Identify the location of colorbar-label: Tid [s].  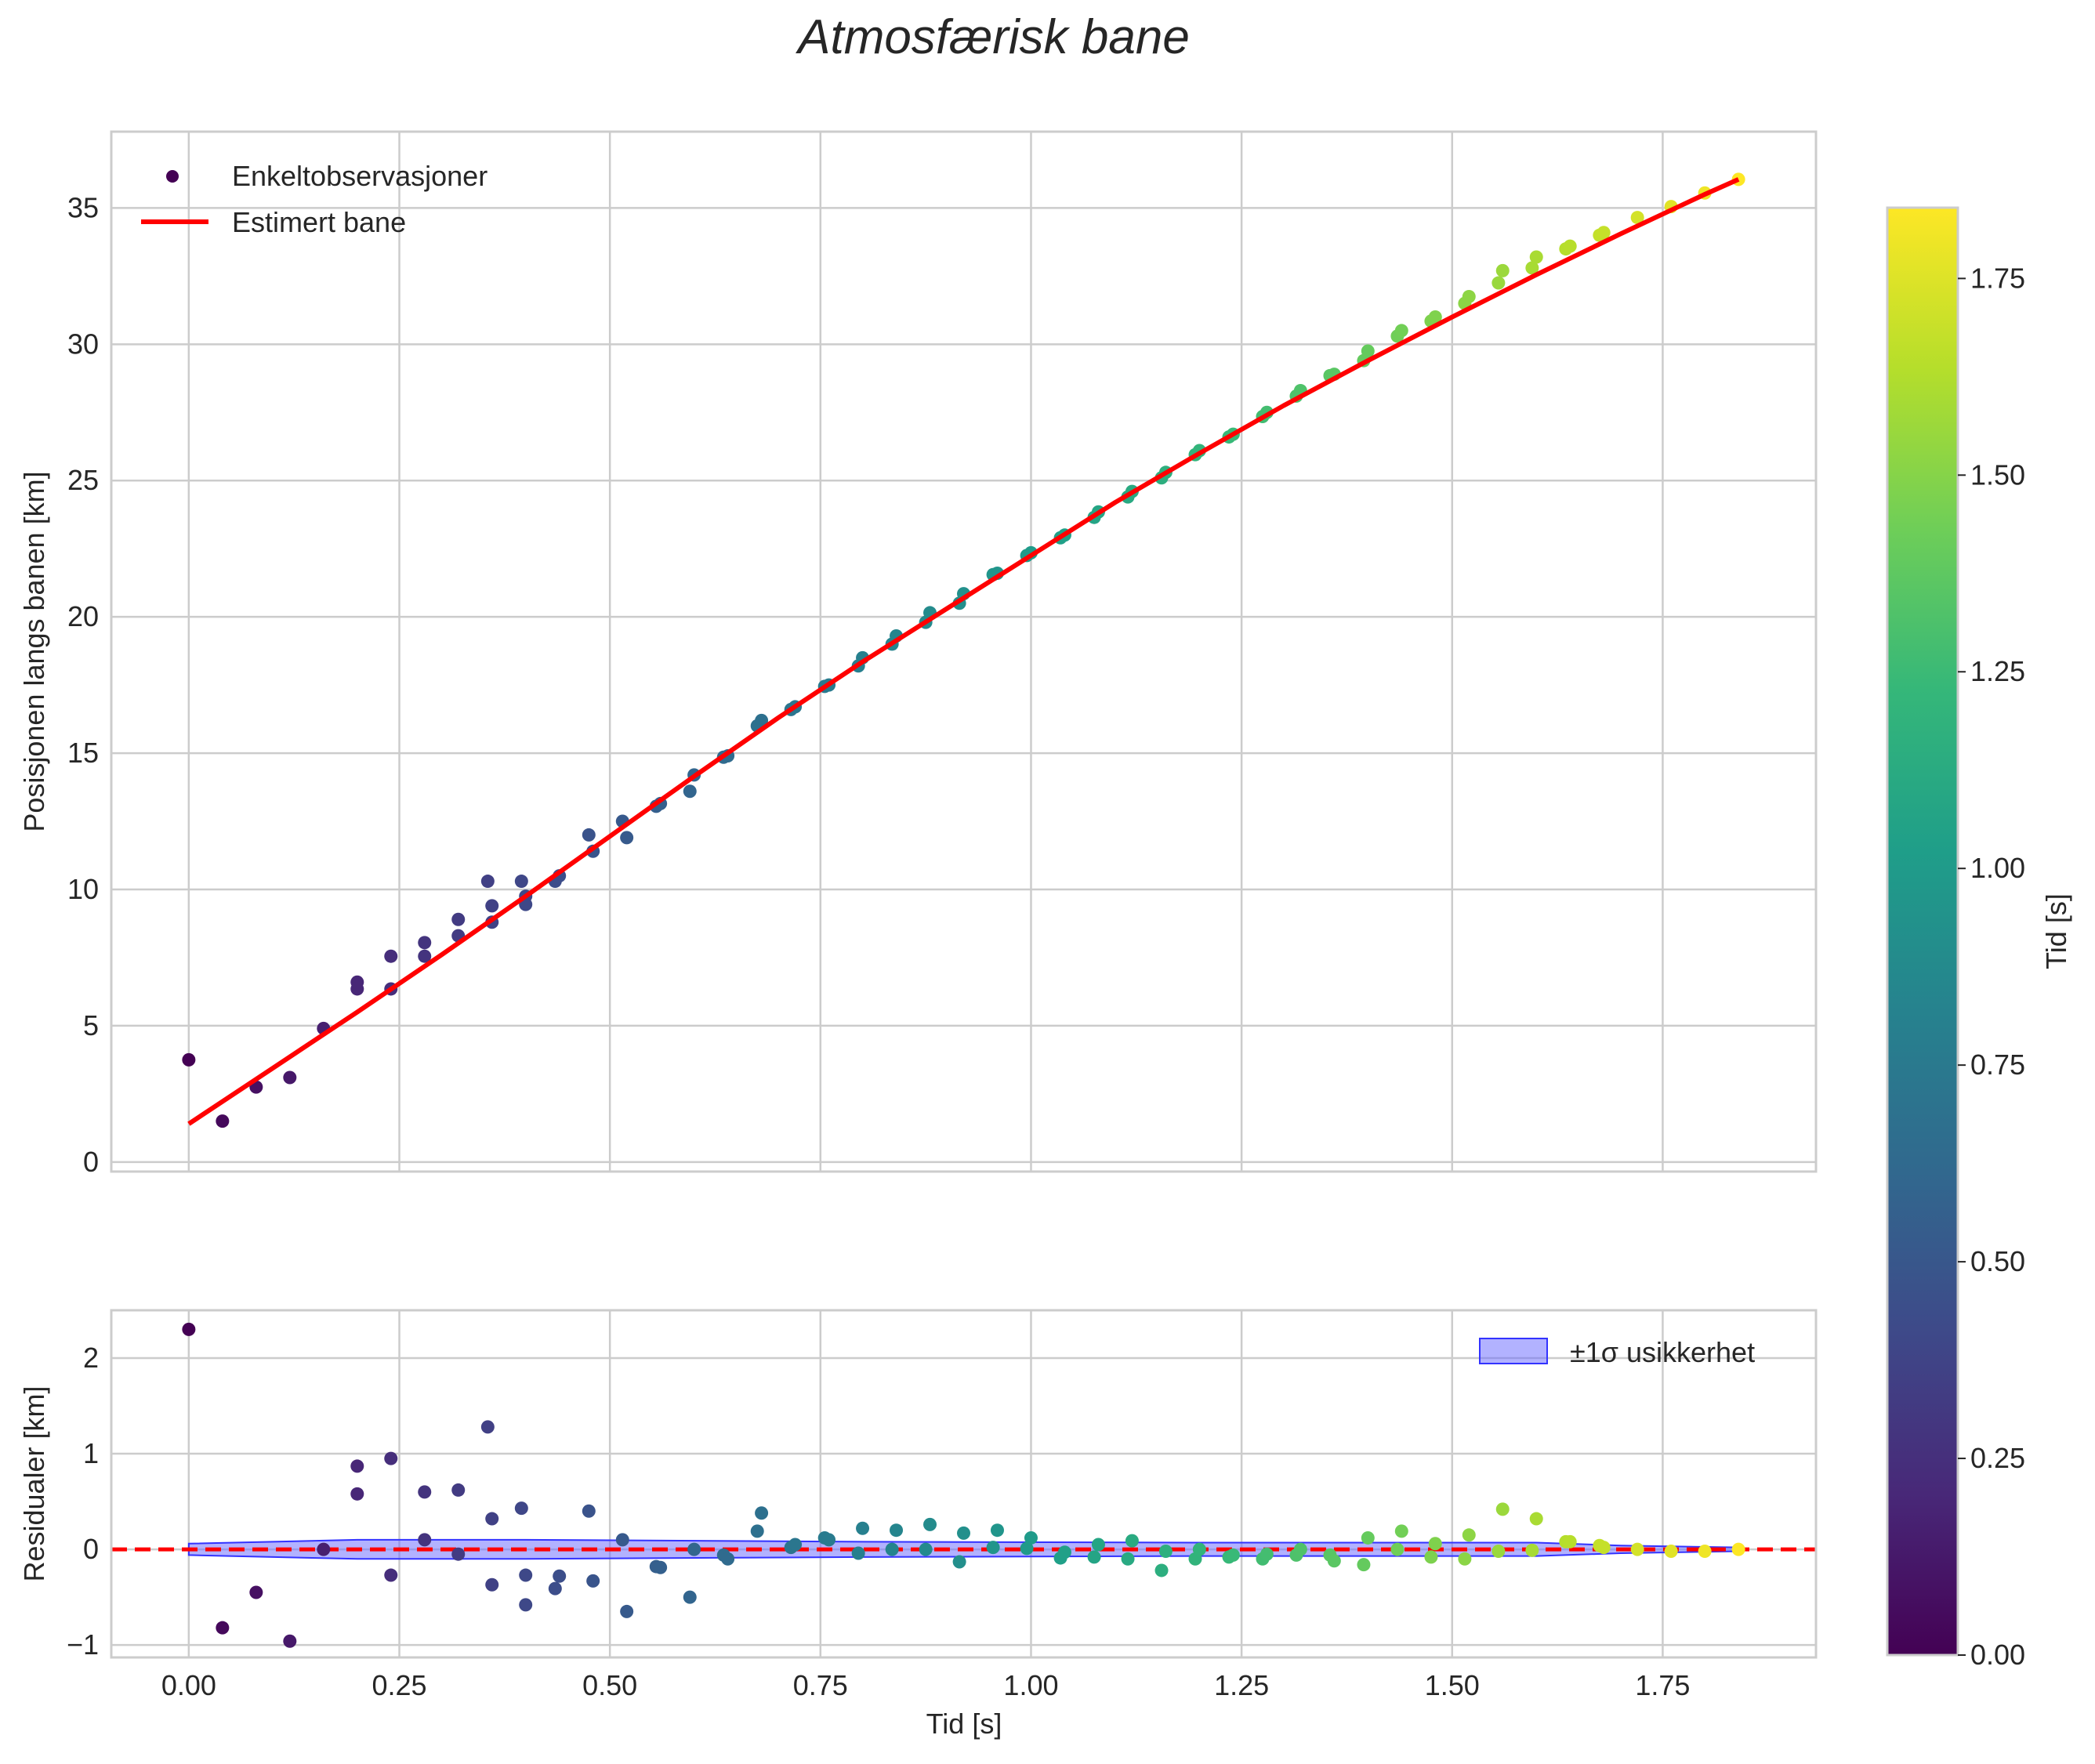
(2056, 931).